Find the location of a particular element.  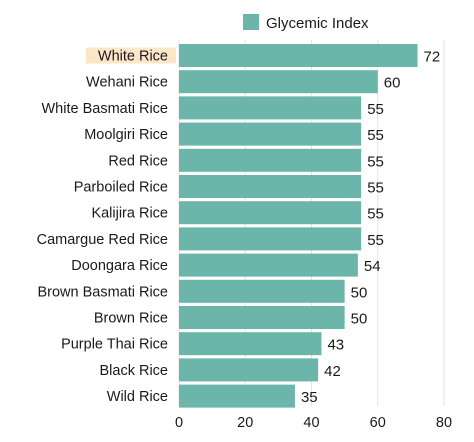

category-label: Doongara Rice is located at coordinates (119, 266).